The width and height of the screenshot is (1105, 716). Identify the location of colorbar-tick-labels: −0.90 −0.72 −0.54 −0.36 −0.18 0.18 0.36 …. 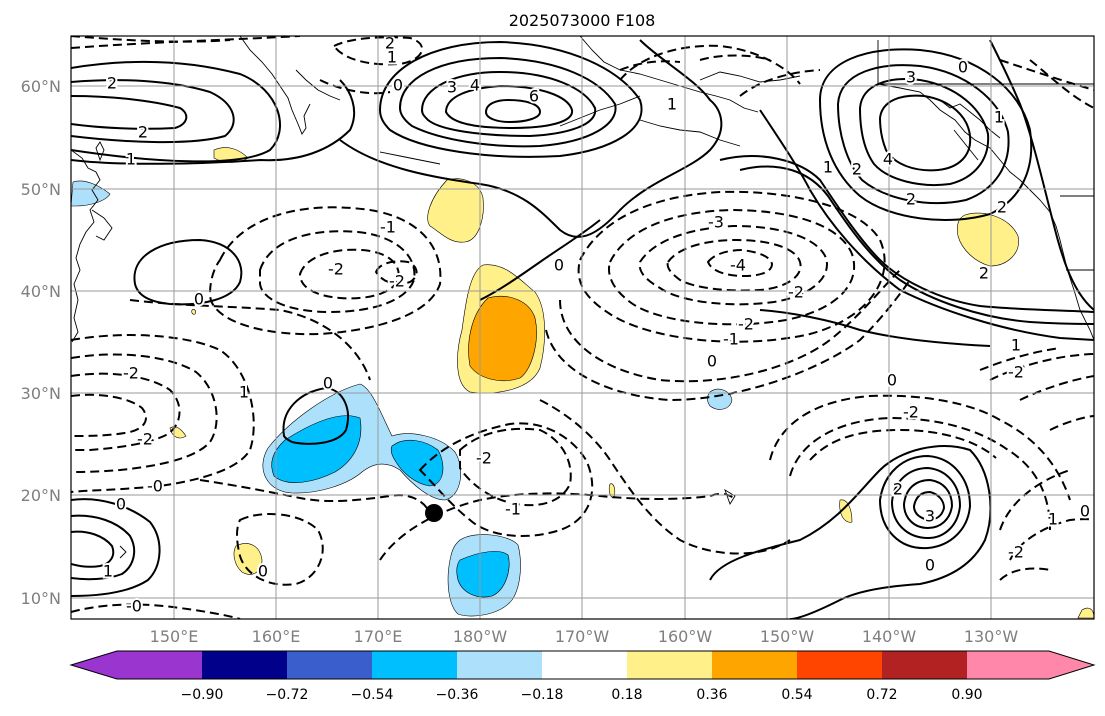
(582, 695).